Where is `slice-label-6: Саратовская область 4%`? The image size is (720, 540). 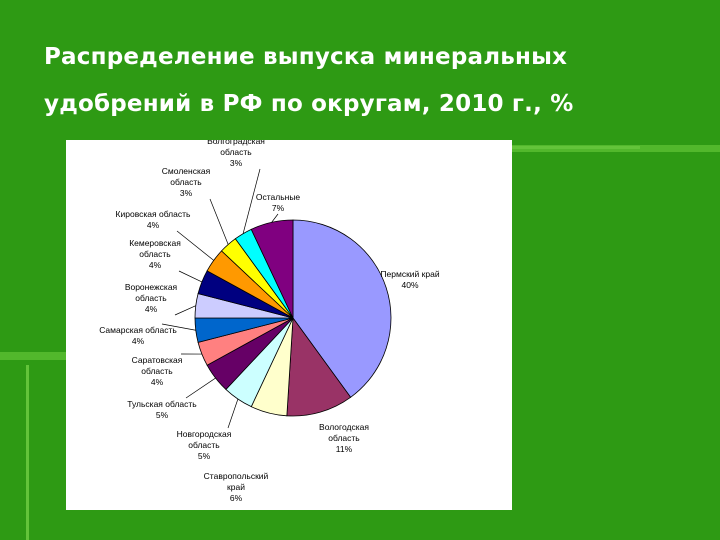 slice-label-6: Саратовская область 4% is located at coordinates (157, 371).